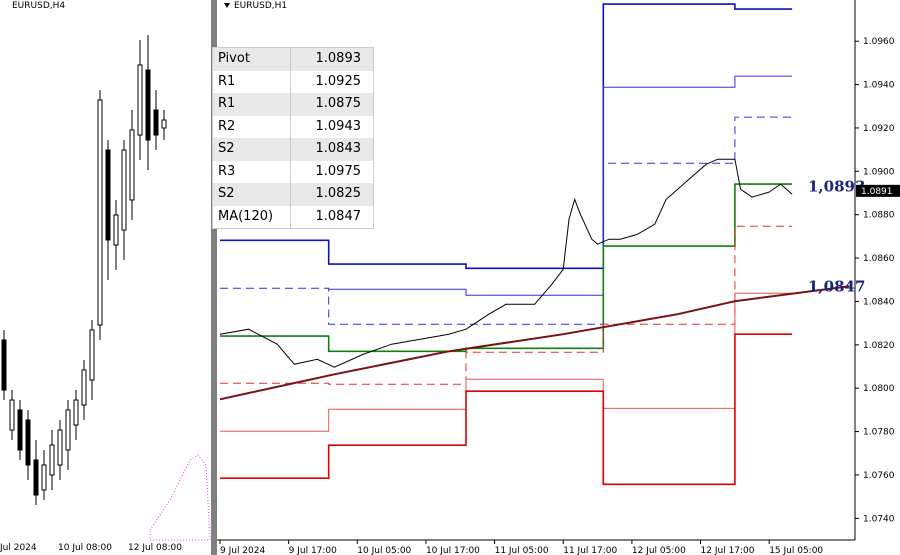  I want to click on table-row: R1 1.0875, so click(293, 104).